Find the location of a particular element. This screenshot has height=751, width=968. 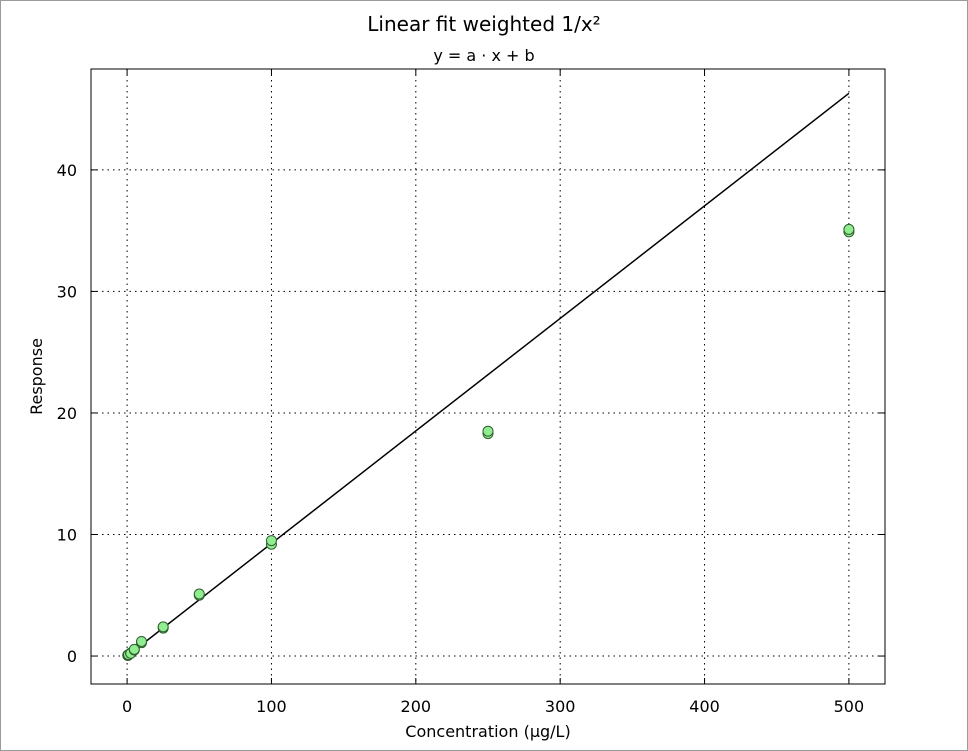

x-tick-label: 100 is located at coordinates (271, 706).